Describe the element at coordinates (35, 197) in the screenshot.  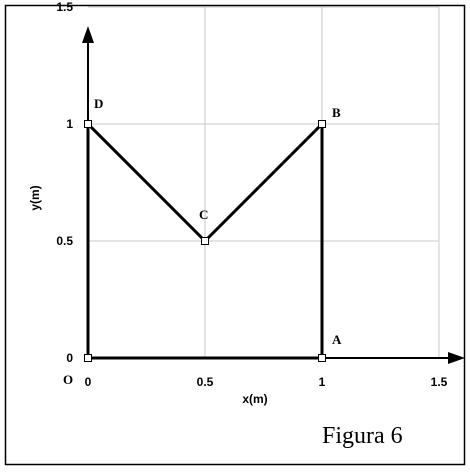
I see `y-axis-label: y(m)` at that location.